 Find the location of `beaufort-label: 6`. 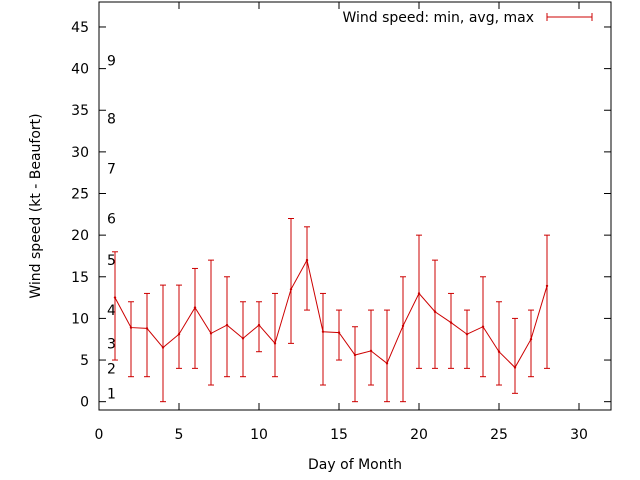

beaufort-label: 6 is located at coordinates (111, 219).